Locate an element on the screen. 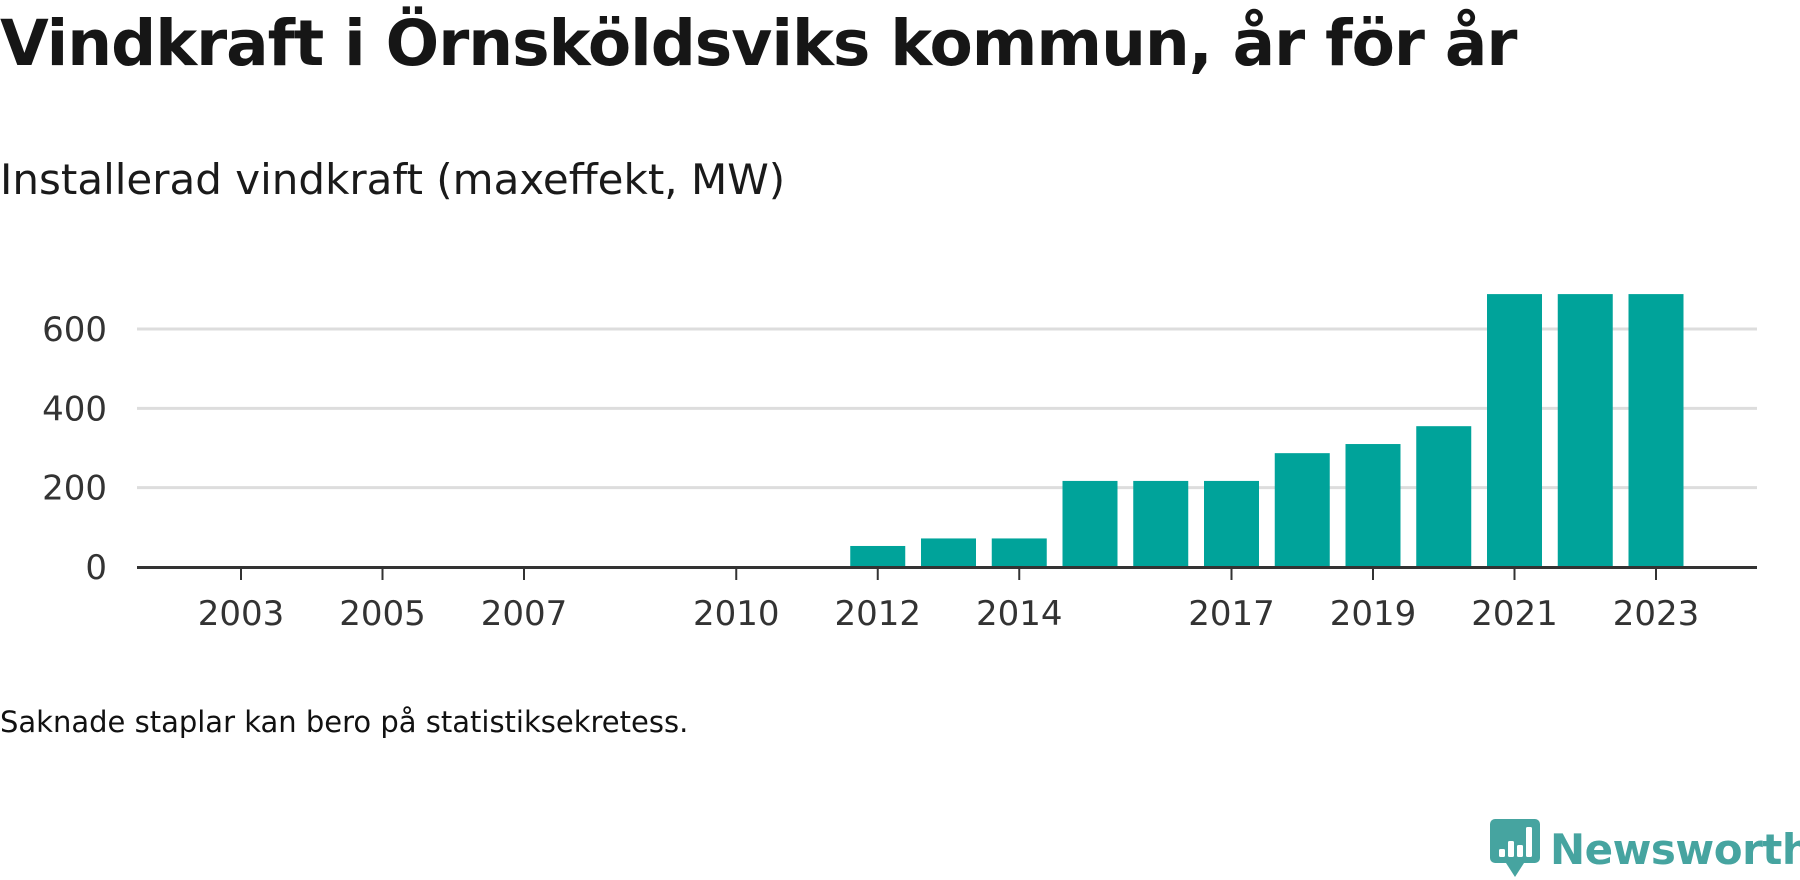  x-axis-ticks: 2003 2005 2007 2010 2012 2014 2017 2019 2021 2023 is located at coordinates (949, 600).